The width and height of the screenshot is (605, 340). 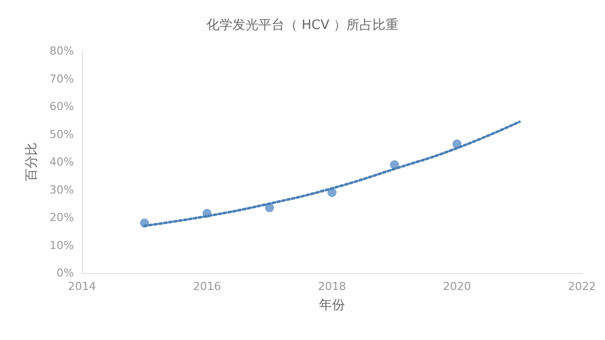 What do you see at coordinates (207, 286) in the screenshot?
I see `x-tick-label: 2016` at bounding box center [207, 286].